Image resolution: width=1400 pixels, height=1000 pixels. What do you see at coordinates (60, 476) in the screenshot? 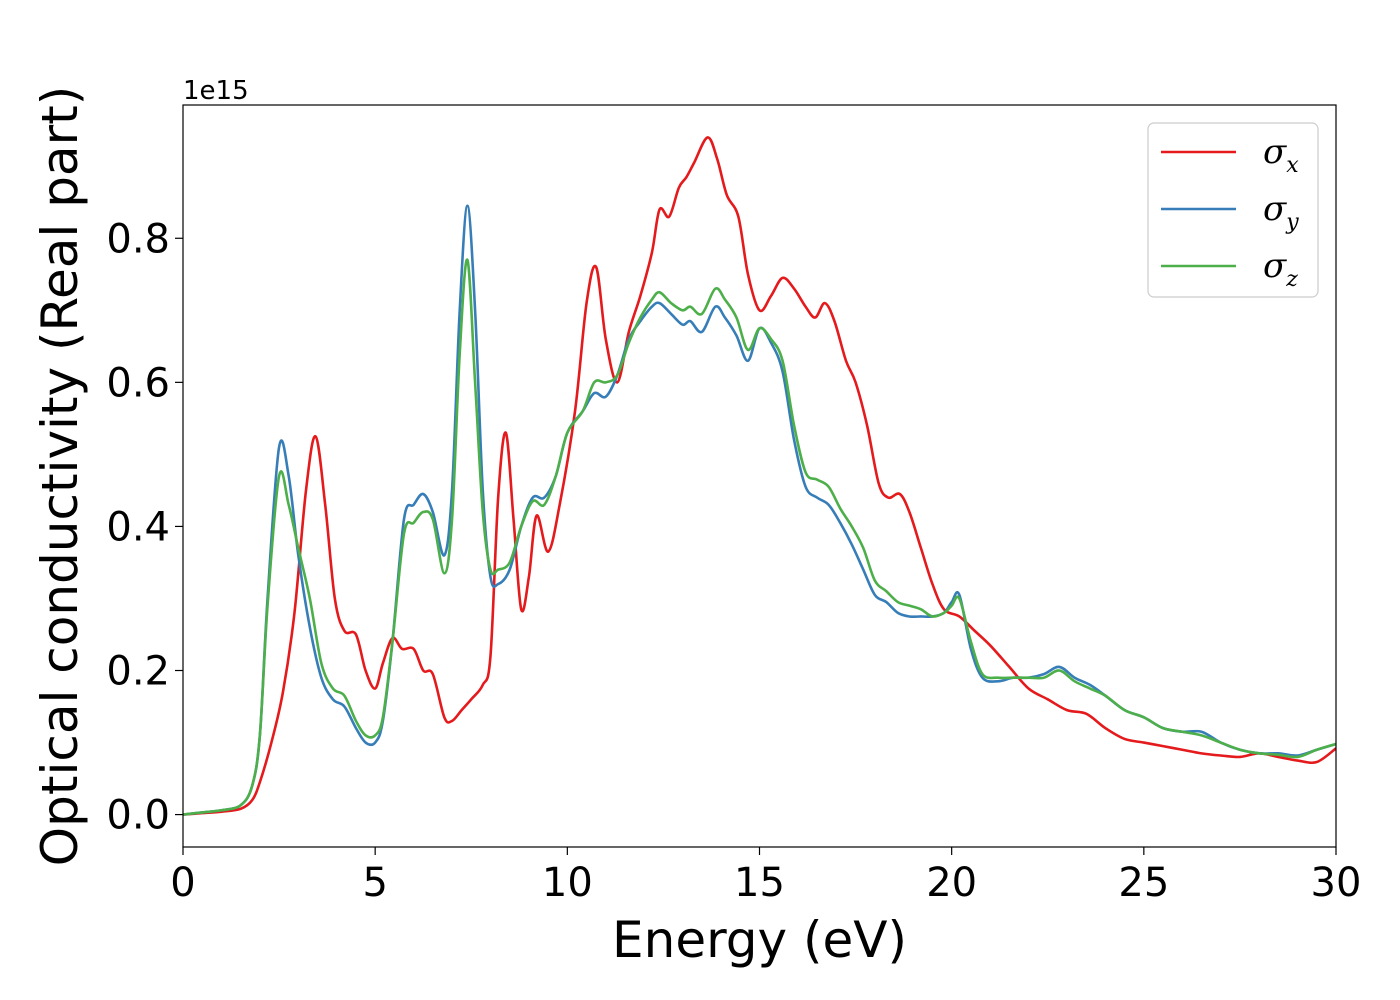
I see `y-axis-title: Optical conductivity (Real part)` at bounding box center [60, 476].